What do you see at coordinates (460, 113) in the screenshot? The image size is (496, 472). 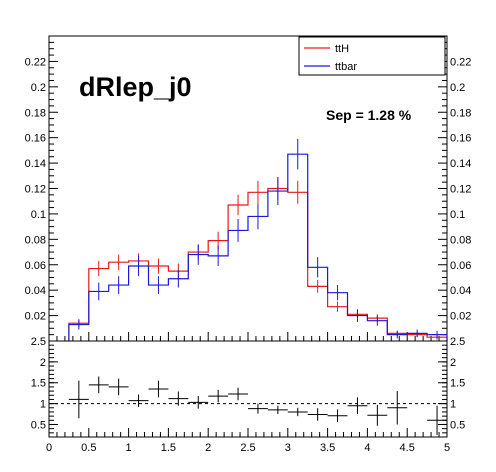 I see `main-y-tick-label-right: 0.18` at bounding box center [460, 113].